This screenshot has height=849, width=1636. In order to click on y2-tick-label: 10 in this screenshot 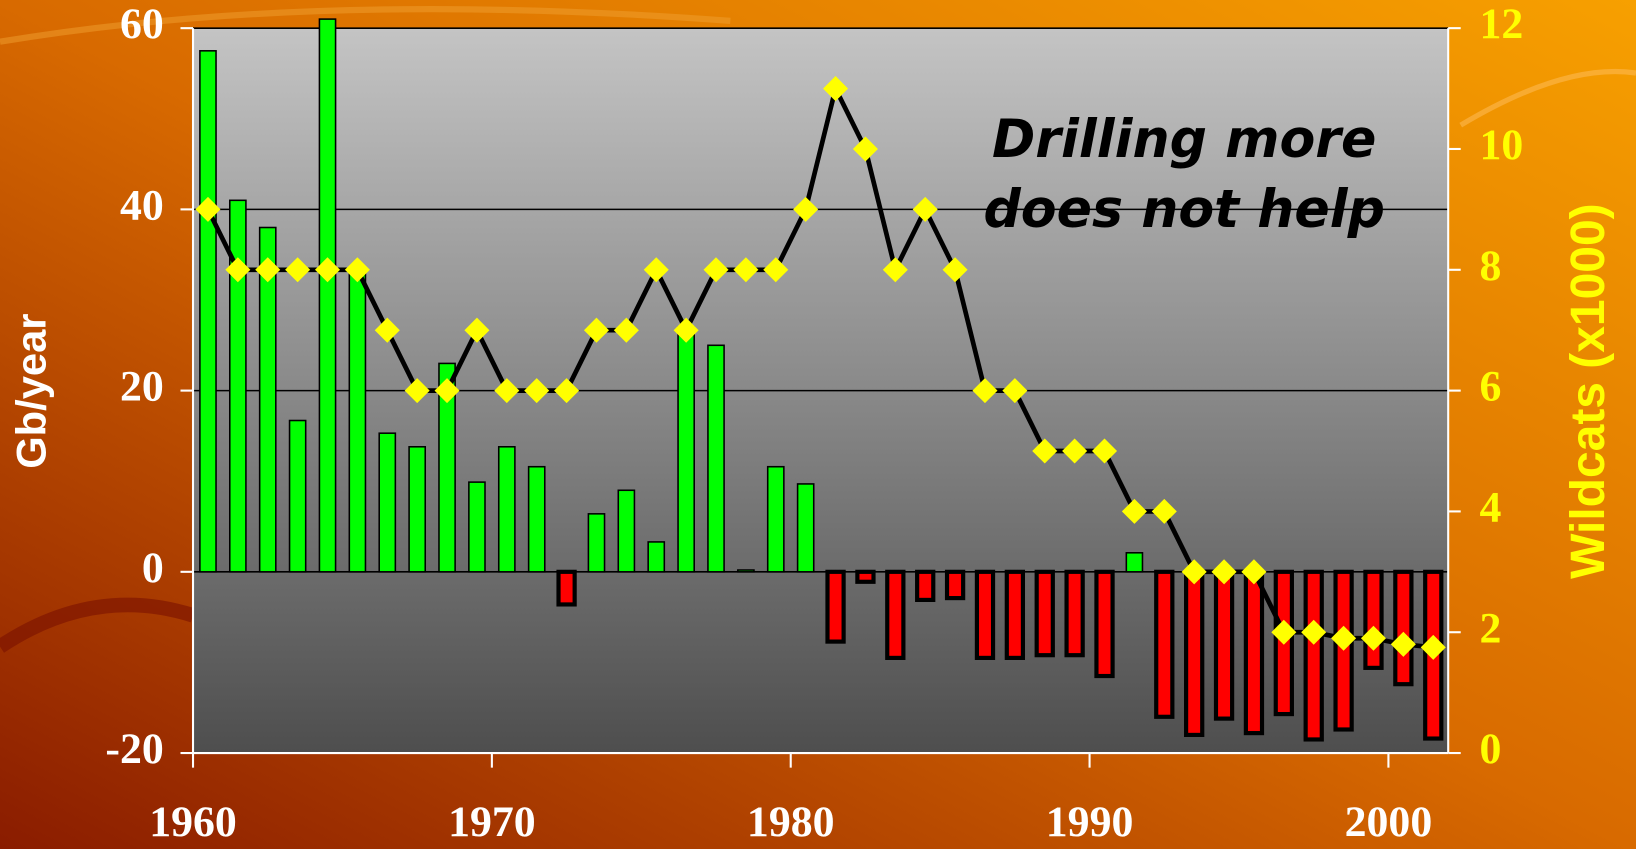, I will do `click(1501, 145)`.